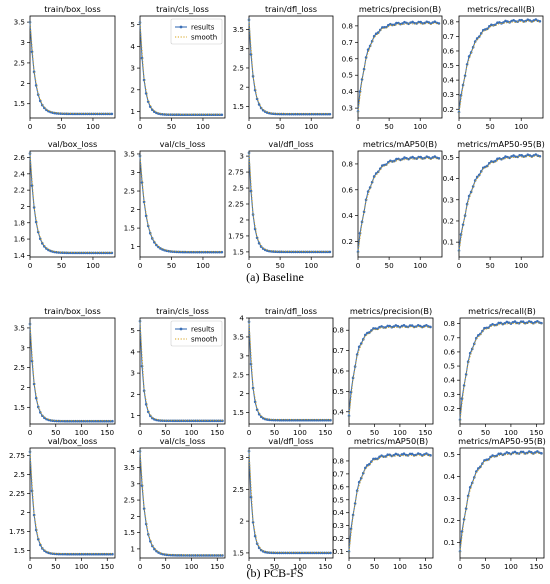 The height and width of the screenshot is (584, 550). What do you see at coordinates (203, 330) in the screenshot?
I see `legend-results-label: results` at bounding box center [203, 330].